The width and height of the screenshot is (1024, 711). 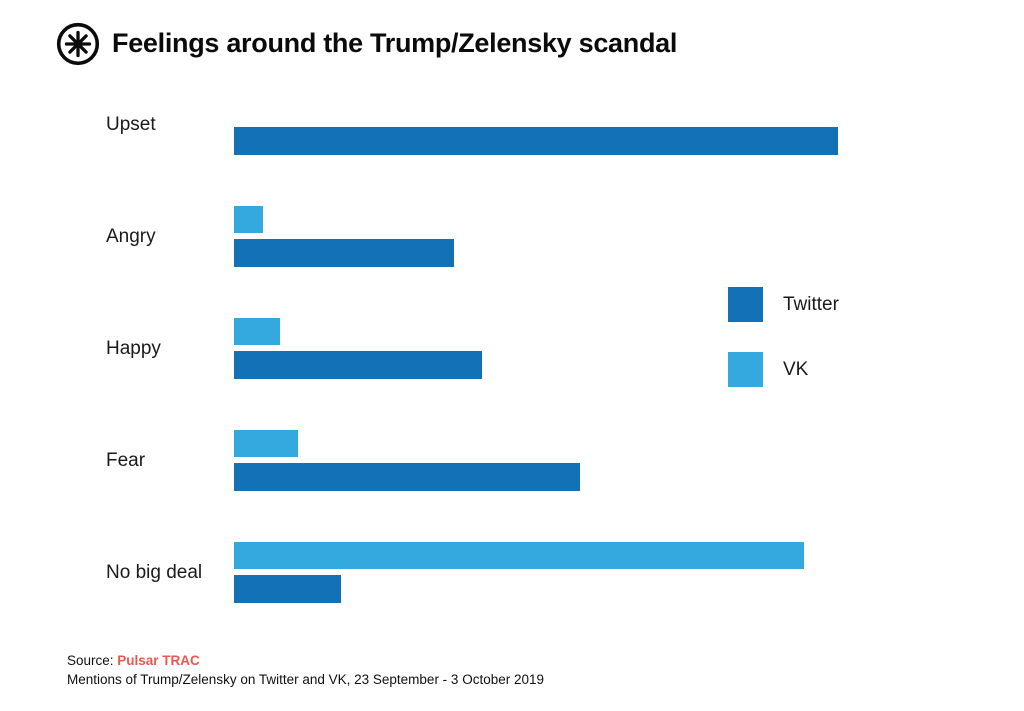 I want to click on category-label: Fear, so click(x=126, y=460).